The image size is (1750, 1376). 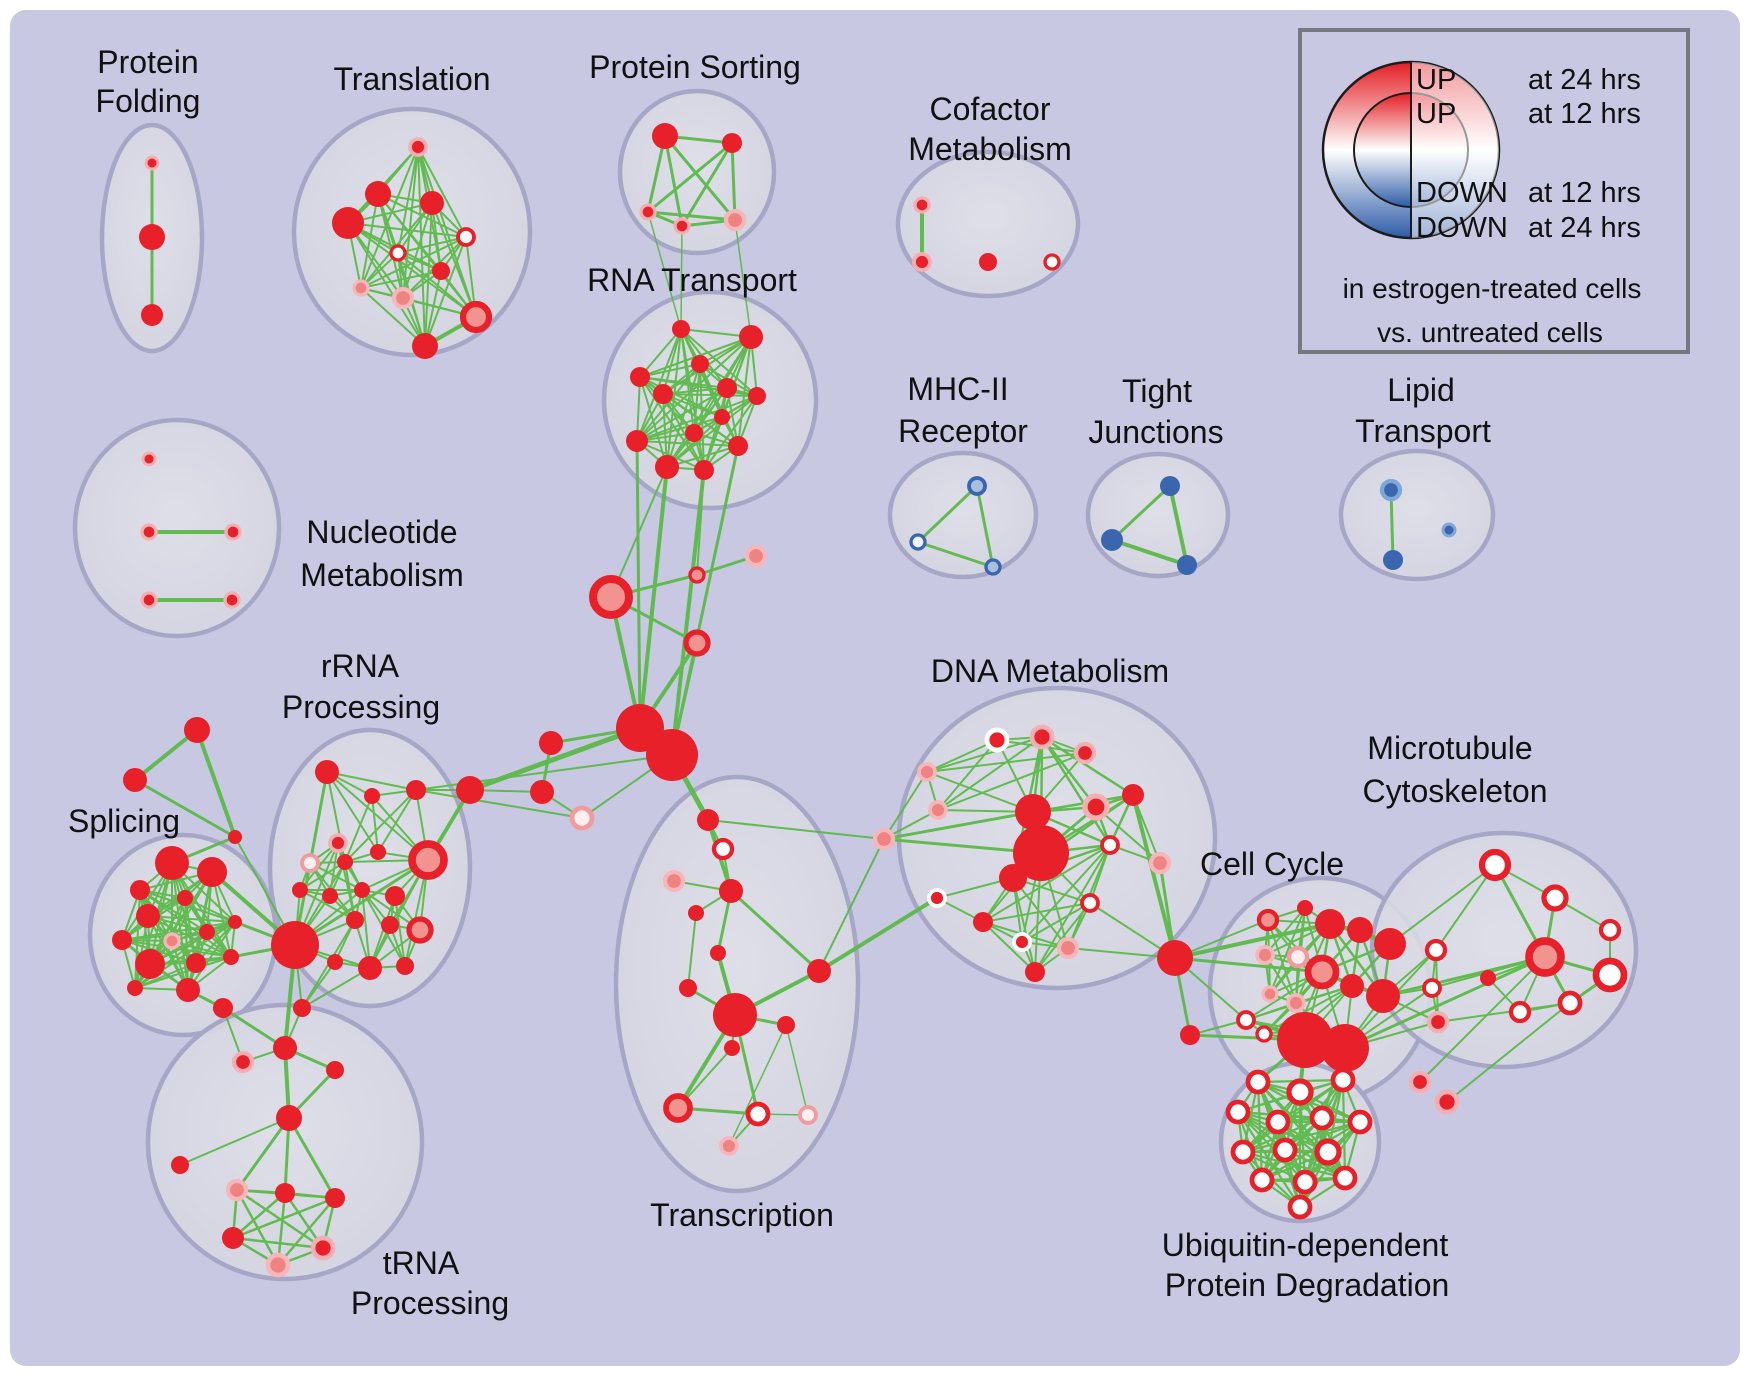 What do you see at coordinates (196, 963) in the screenshot?
I see `gene-node-p10` at bounding box center [196, 963].